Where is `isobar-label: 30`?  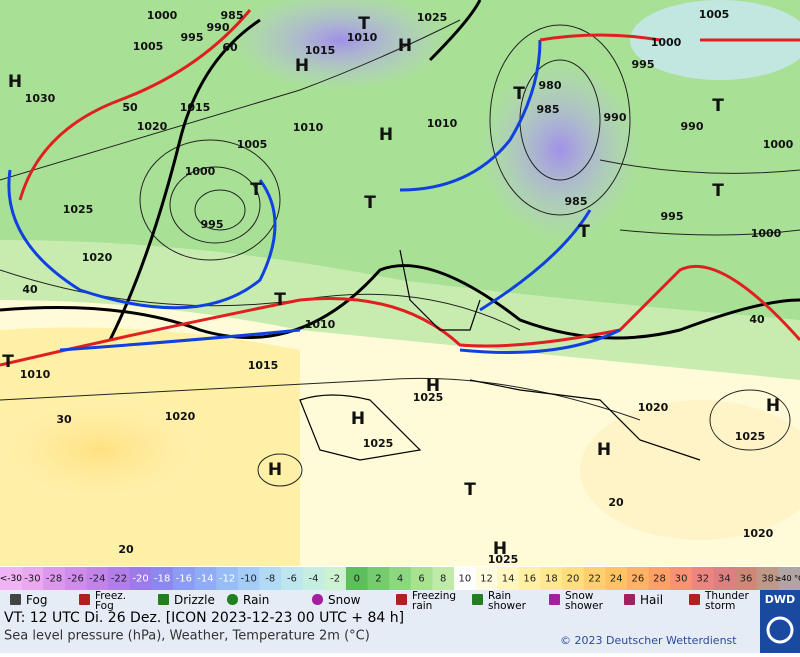 isobar-label: 30 is located at coordinates (64, 419).